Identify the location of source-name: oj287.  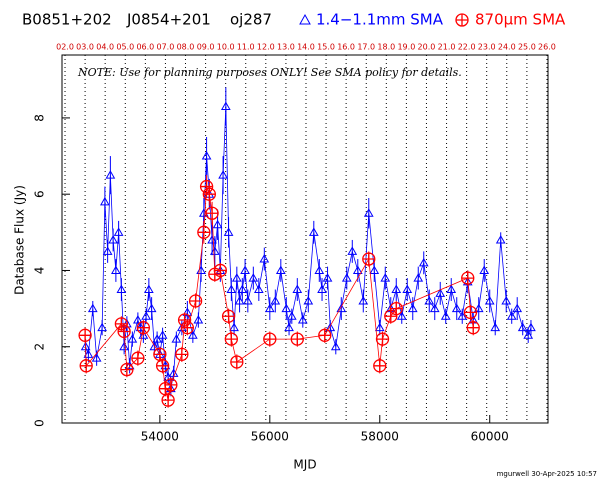
(251, 20).